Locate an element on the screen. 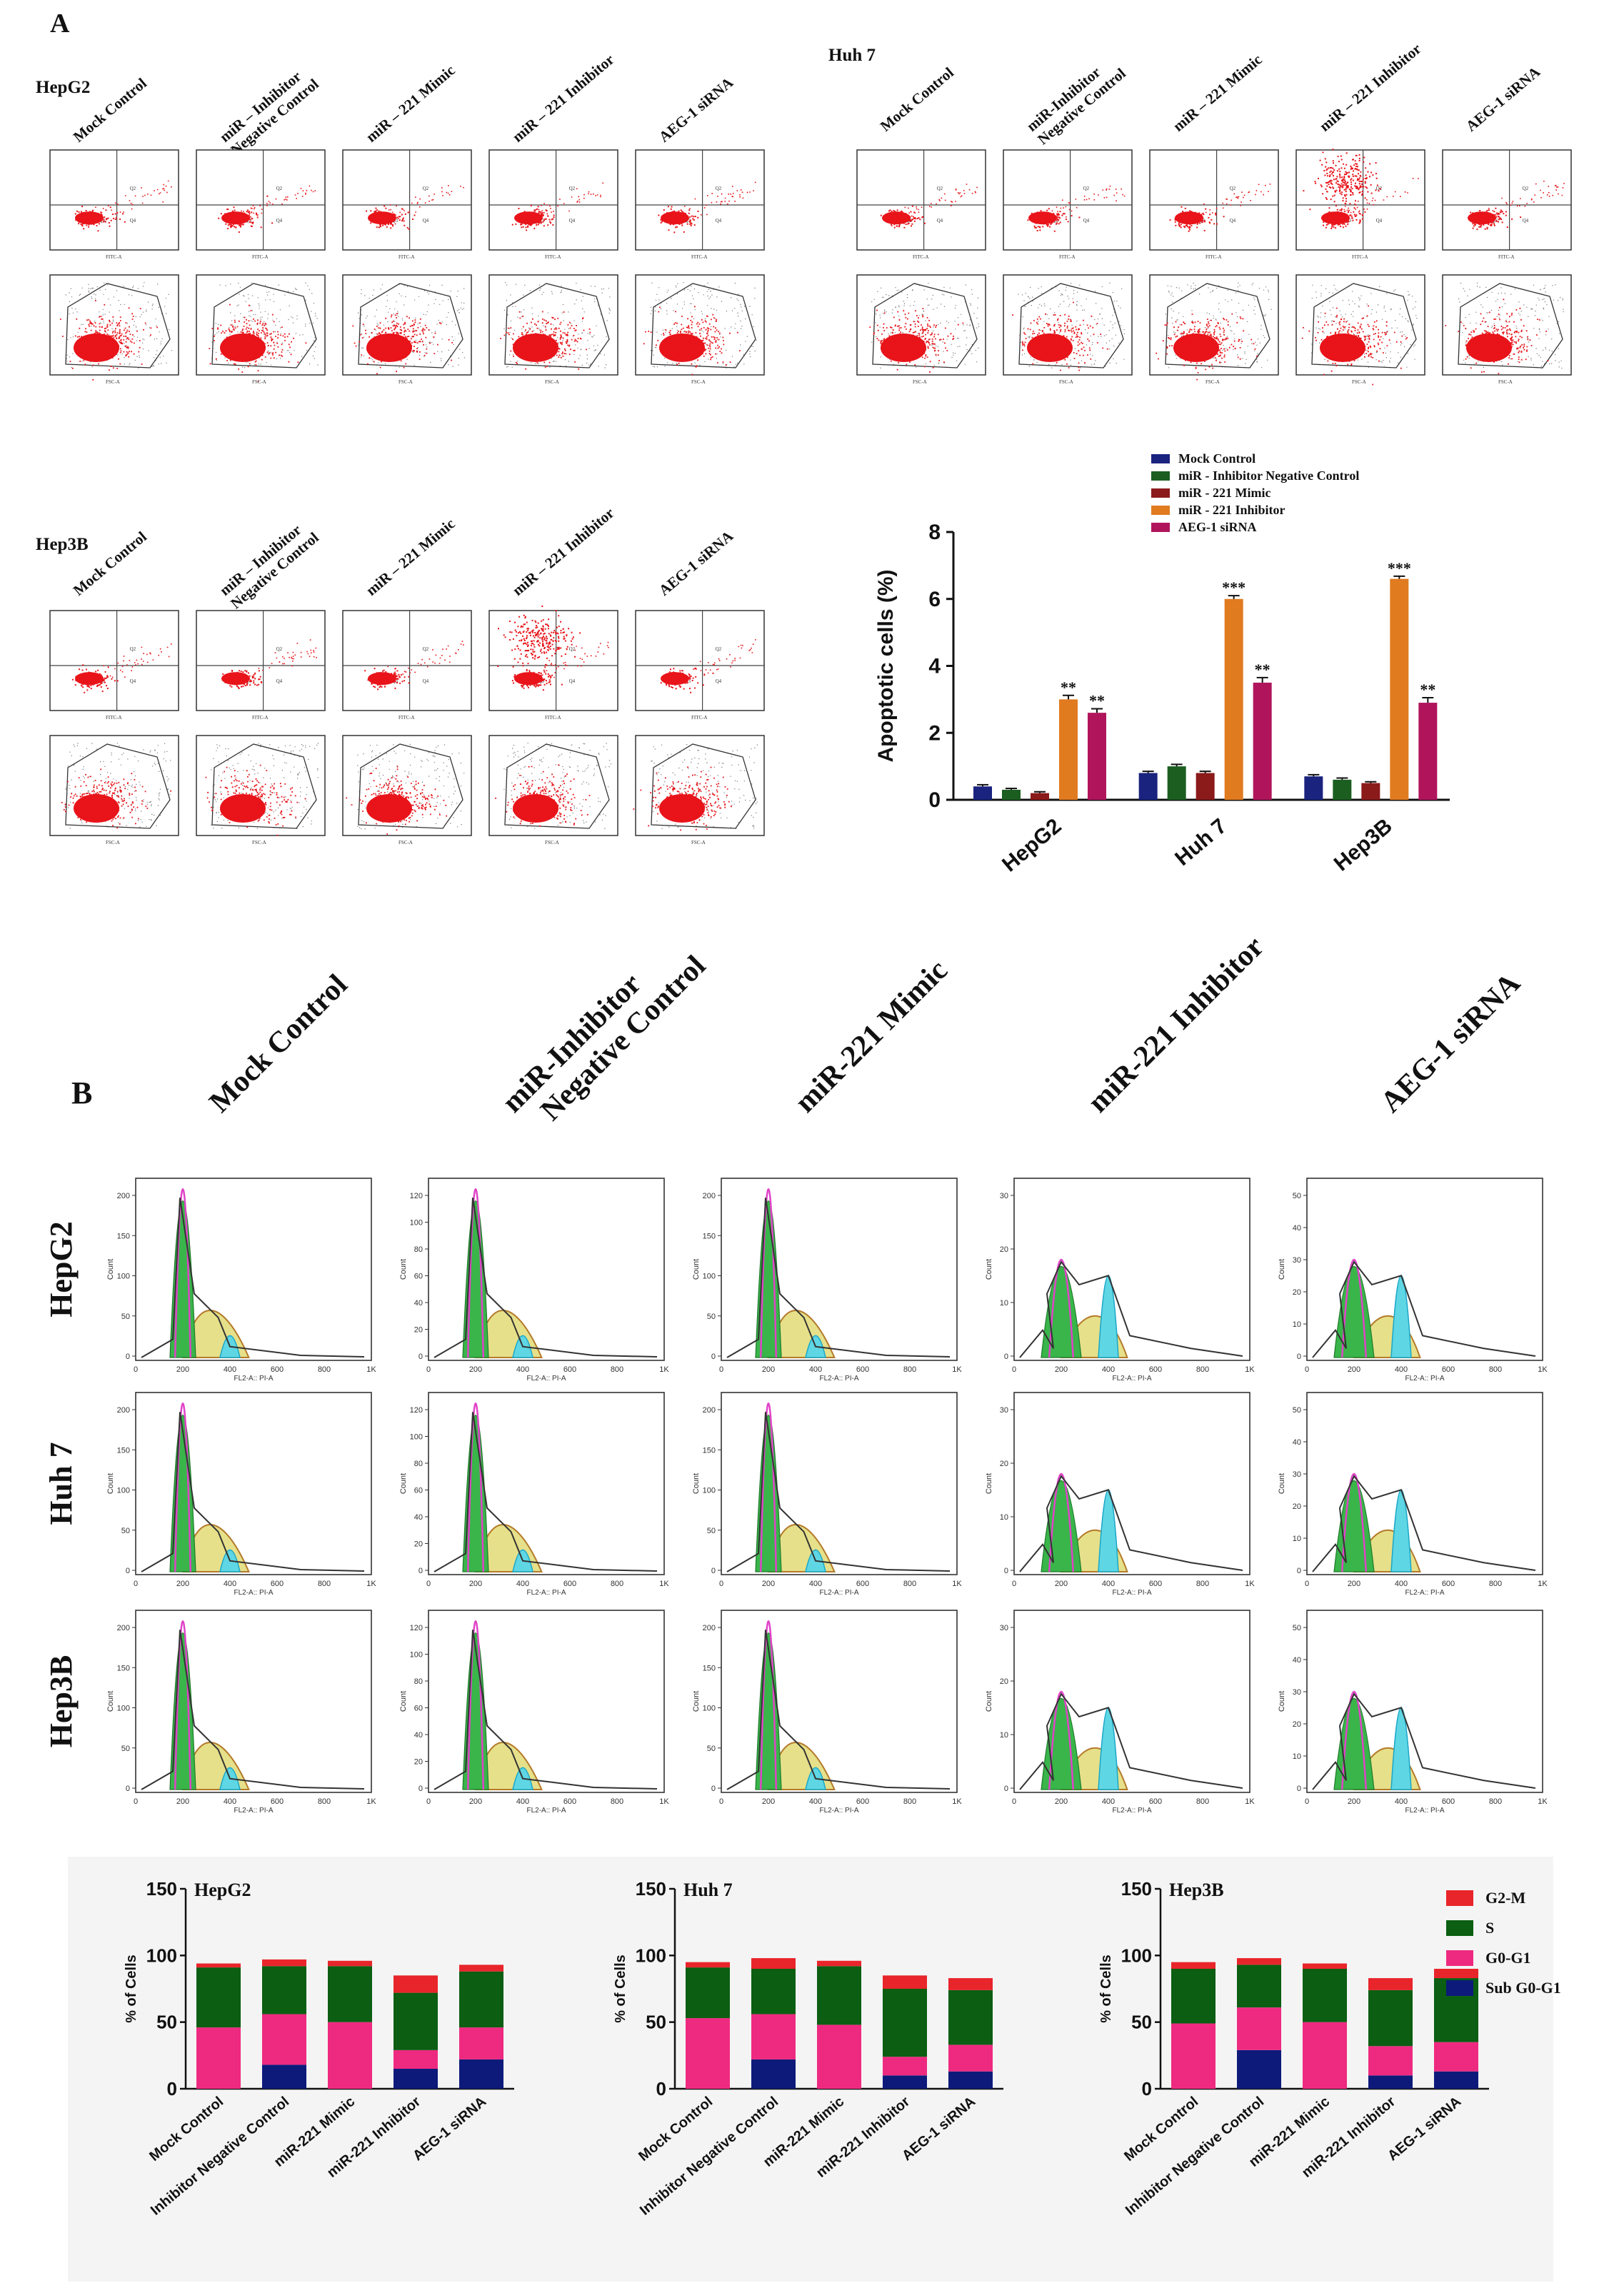 This screenshot has height=2288, width=1624. panel-label-b: B is located at coordinates (81, 1092).